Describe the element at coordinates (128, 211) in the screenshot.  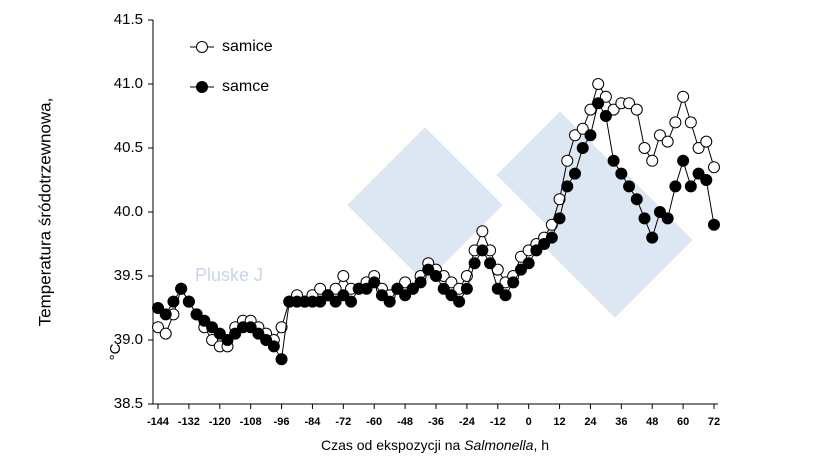
I see `y-tick-label: 40.0` at that location.